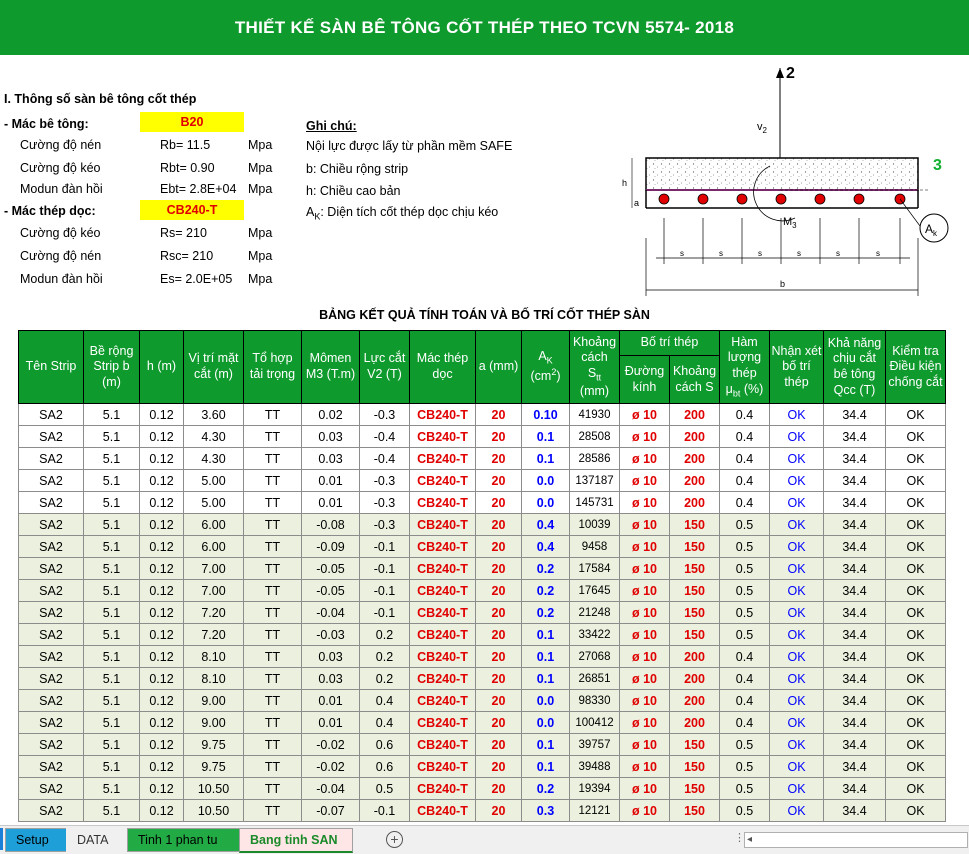 The image size is (969, 854). I want to click on cell-ak: 0.1, so click(545, 656).